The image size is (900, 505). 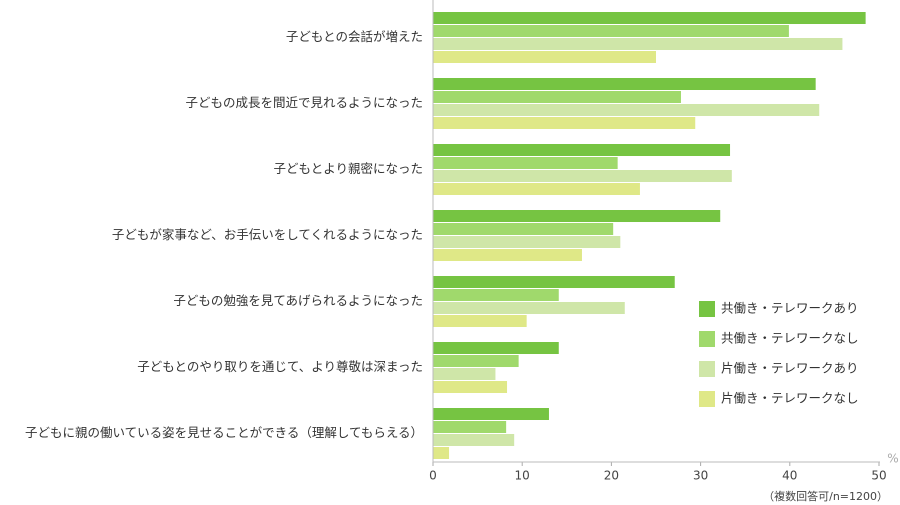 What do you see at coordinates (789, 476) in the screenshot?
I see `x-tick-label: 40` at bounding box center [789, 476].